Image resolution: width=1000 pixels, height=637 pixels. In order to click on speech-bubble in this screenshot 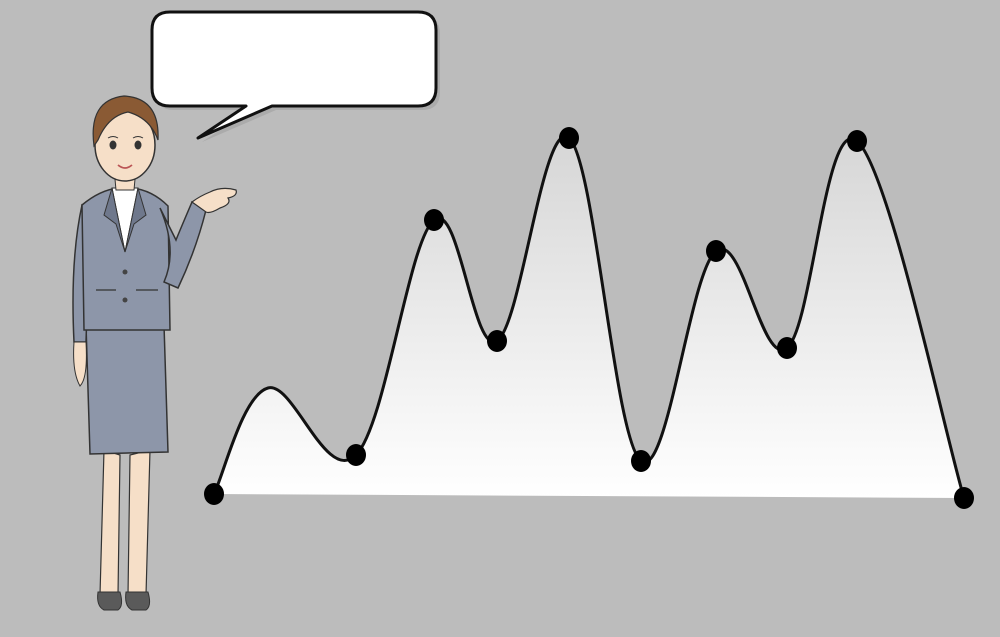, I will do `click(295, 76)`.